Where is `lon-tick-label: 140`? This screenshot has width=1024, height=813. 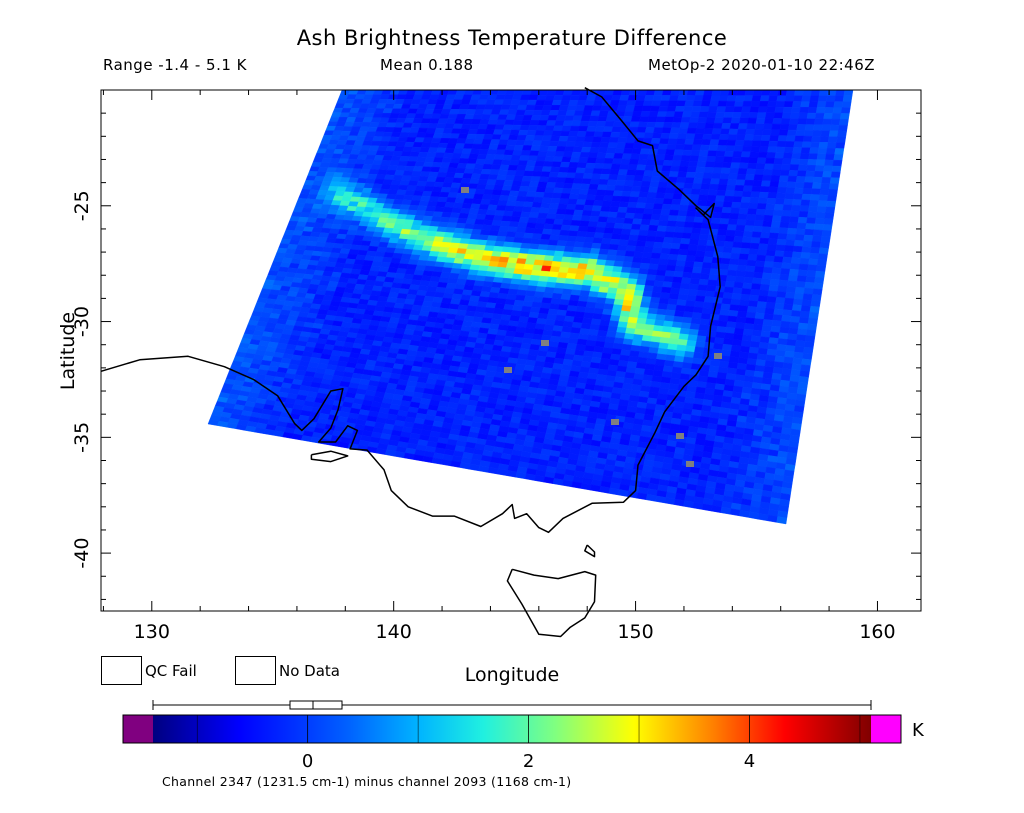
lon-tick-label: 140 is located at coordinates (394, 632).